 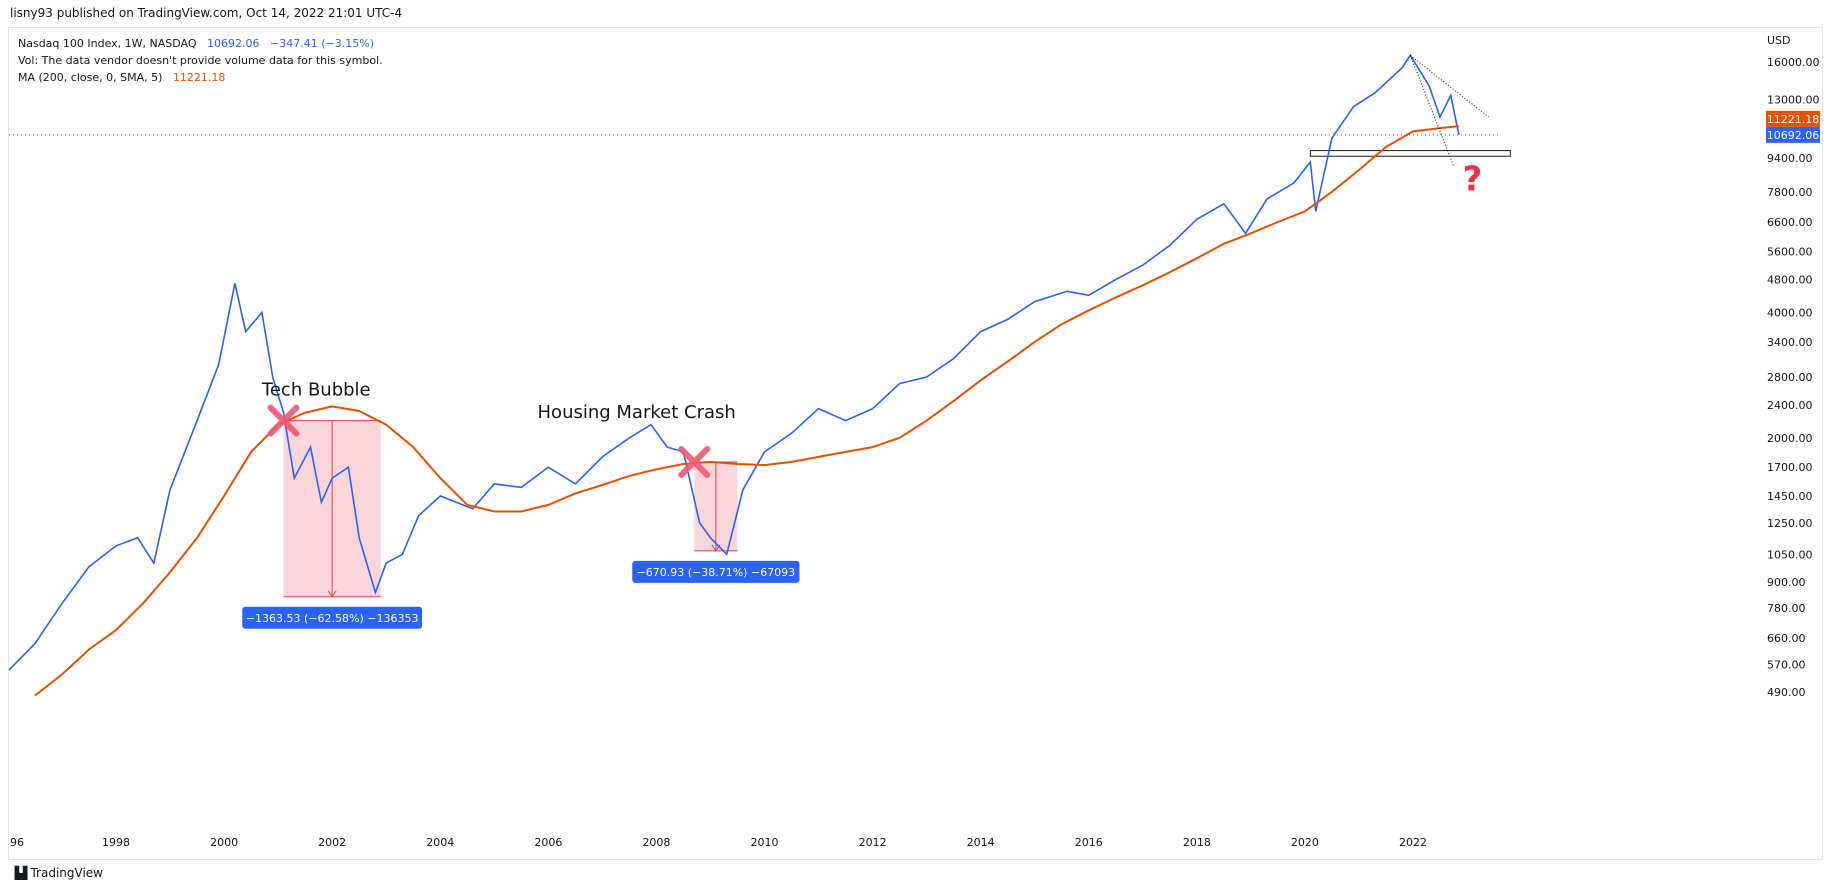 What do you see at coordinates (66, 873) in the screenshot?
I see `footer-brand: TradingView` at bounding box center [66, 873].